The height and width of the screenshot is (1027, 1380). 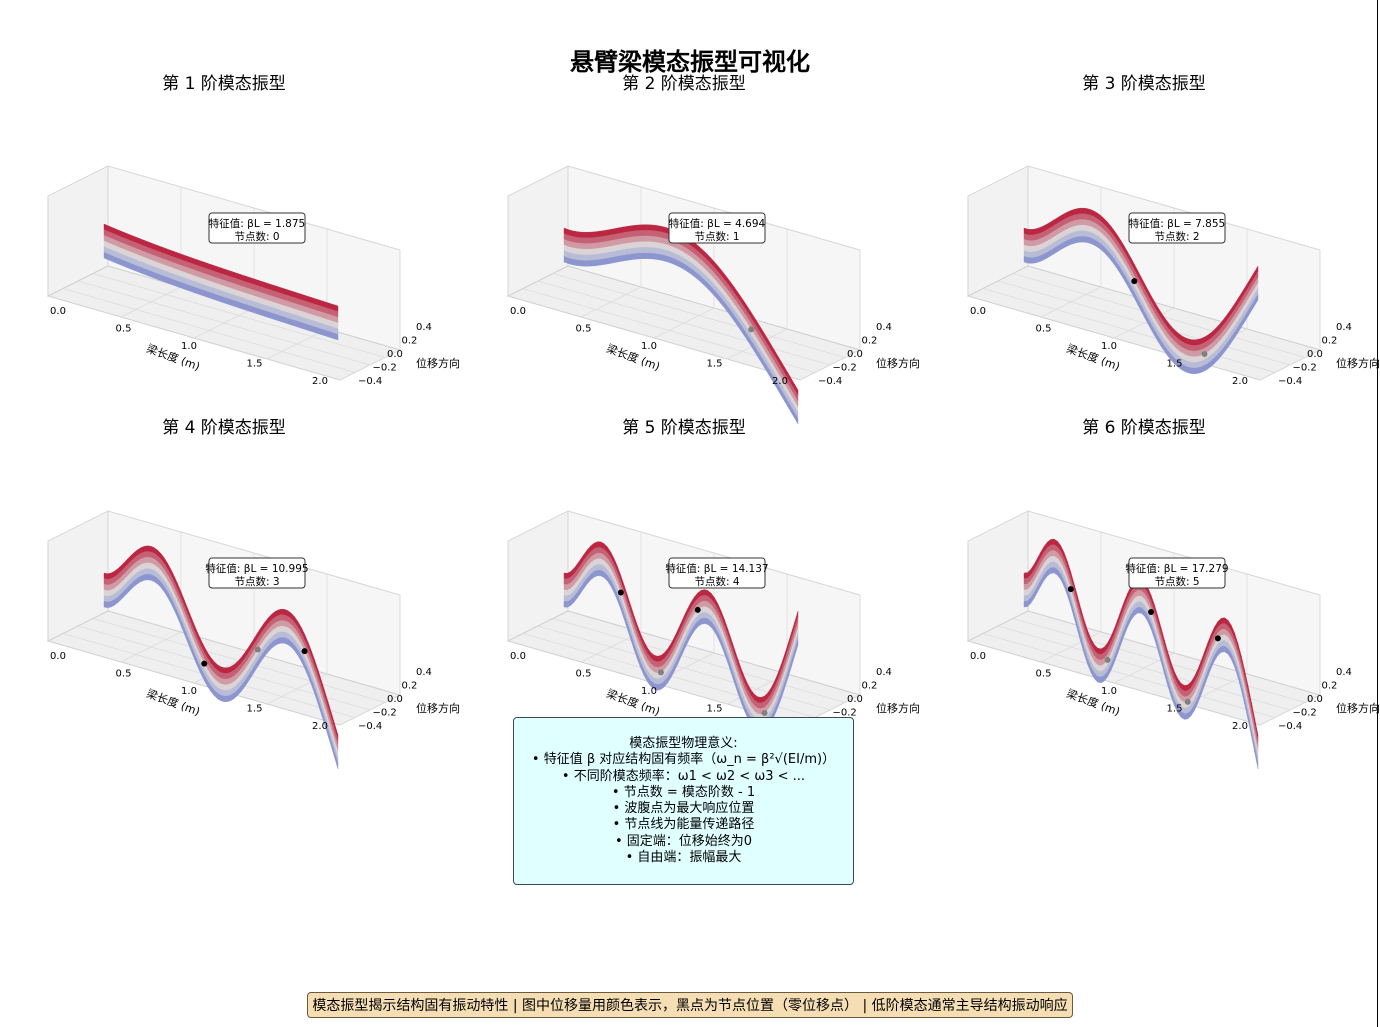 What do you see at coordinates (1044, 329) in the screenshot?
I see `x-tick-label: 0.5` at bounding box center [1044, 329].